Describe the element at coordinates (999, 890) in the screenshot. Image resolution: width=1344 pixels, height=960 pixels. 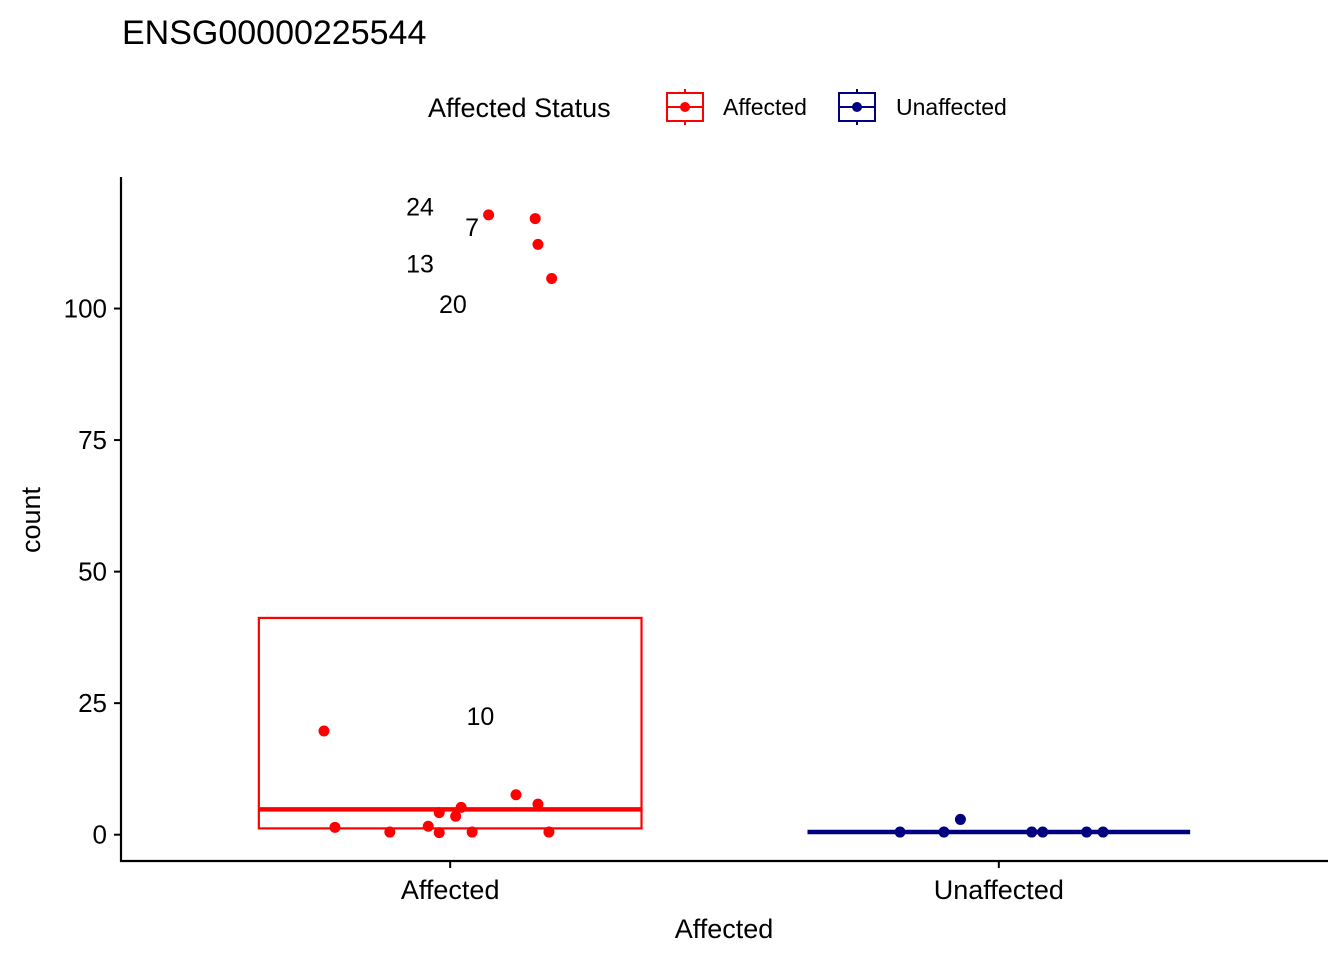
I see `x-tick-label: Unaffected` at that location.